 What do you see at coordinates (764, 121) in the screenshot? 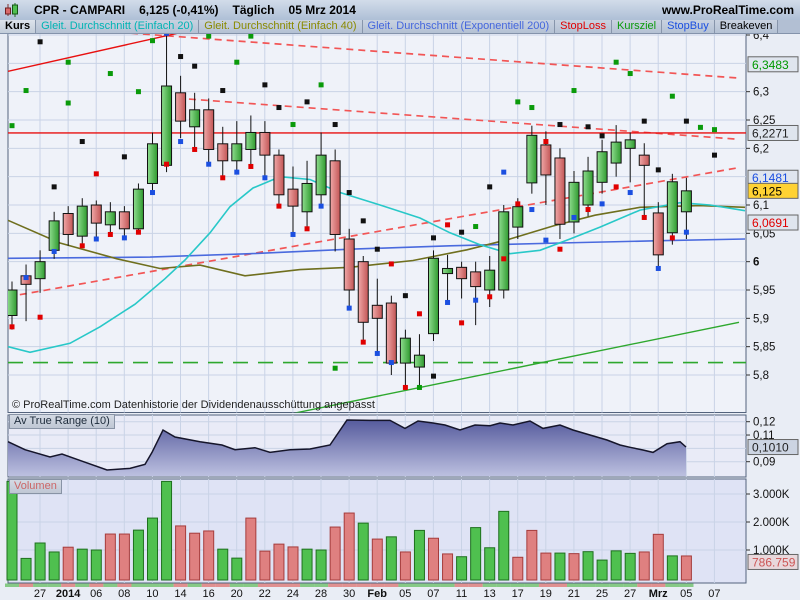
I see `y-axis-label: 6,25` at bounding box center [764, 121].